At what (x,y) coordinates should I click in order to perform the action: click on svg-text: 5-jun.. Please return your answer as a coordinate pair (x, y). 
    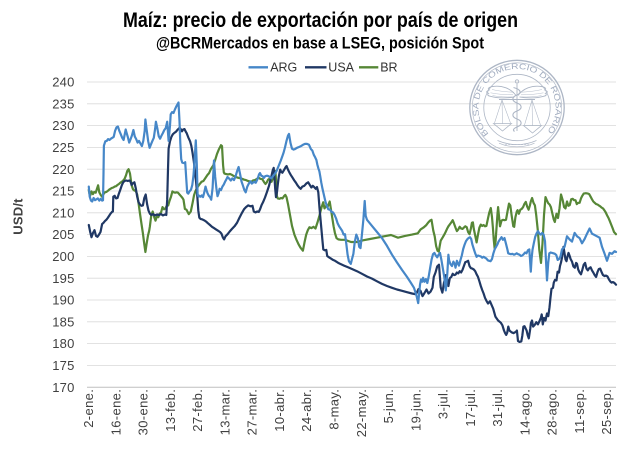
    Looking at the image, I should click on (388, 406).